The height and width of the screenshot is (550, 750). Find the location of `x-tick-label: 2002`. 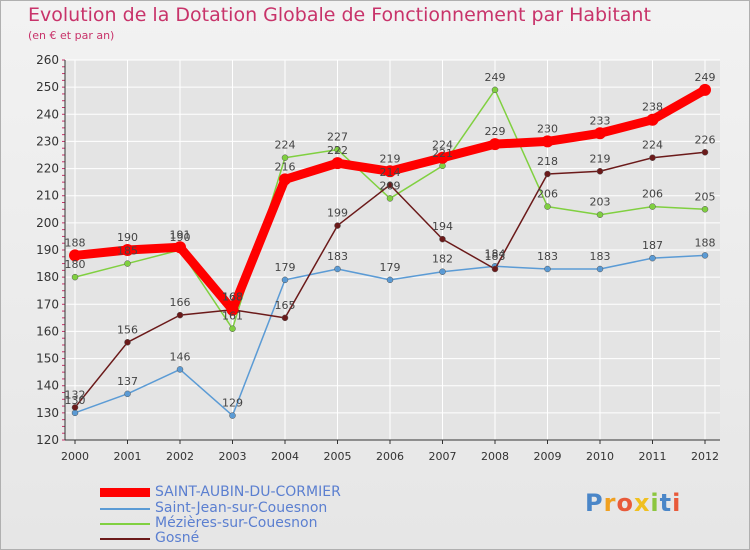

x-tick-label: 2002 is located at coordinates (180, 456).